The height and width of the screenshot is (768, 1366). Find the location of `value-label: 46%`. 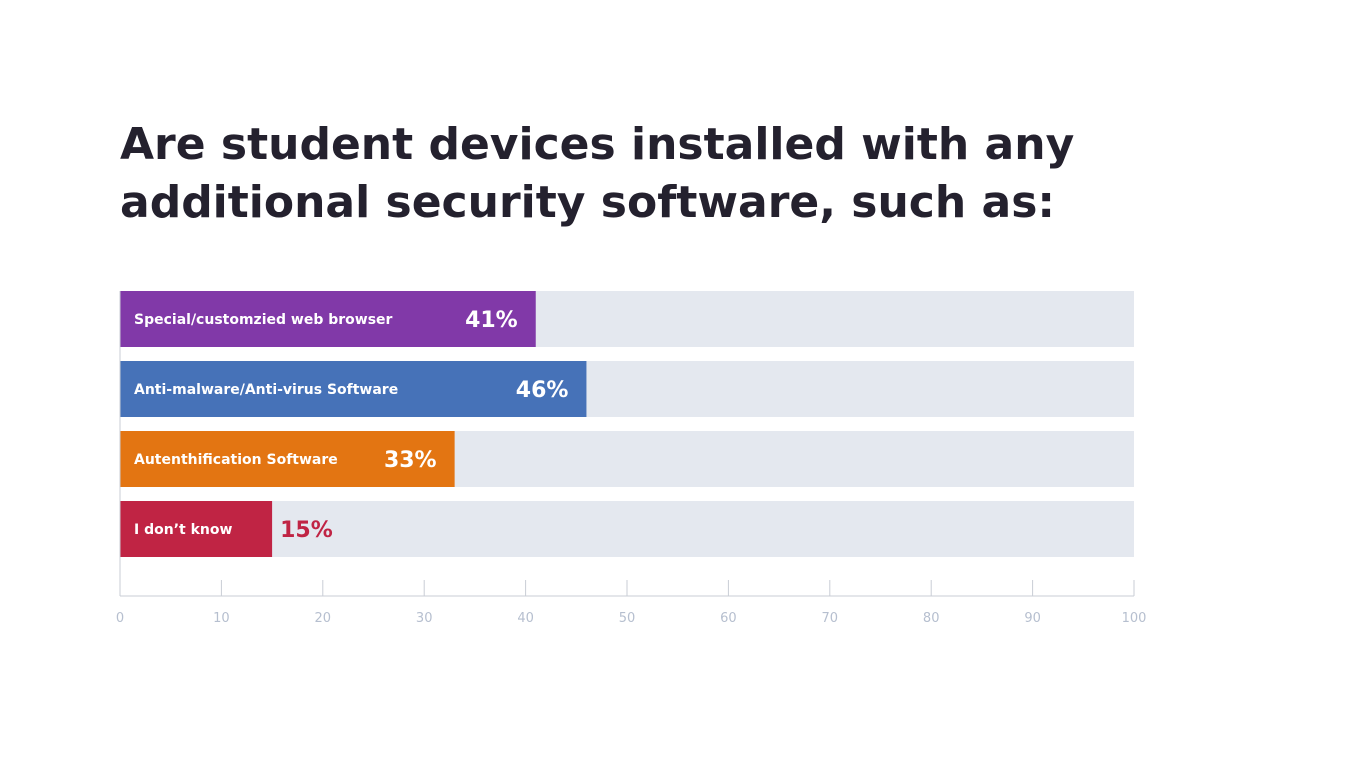

value-label: 46% is located at coordinates (542, 390).